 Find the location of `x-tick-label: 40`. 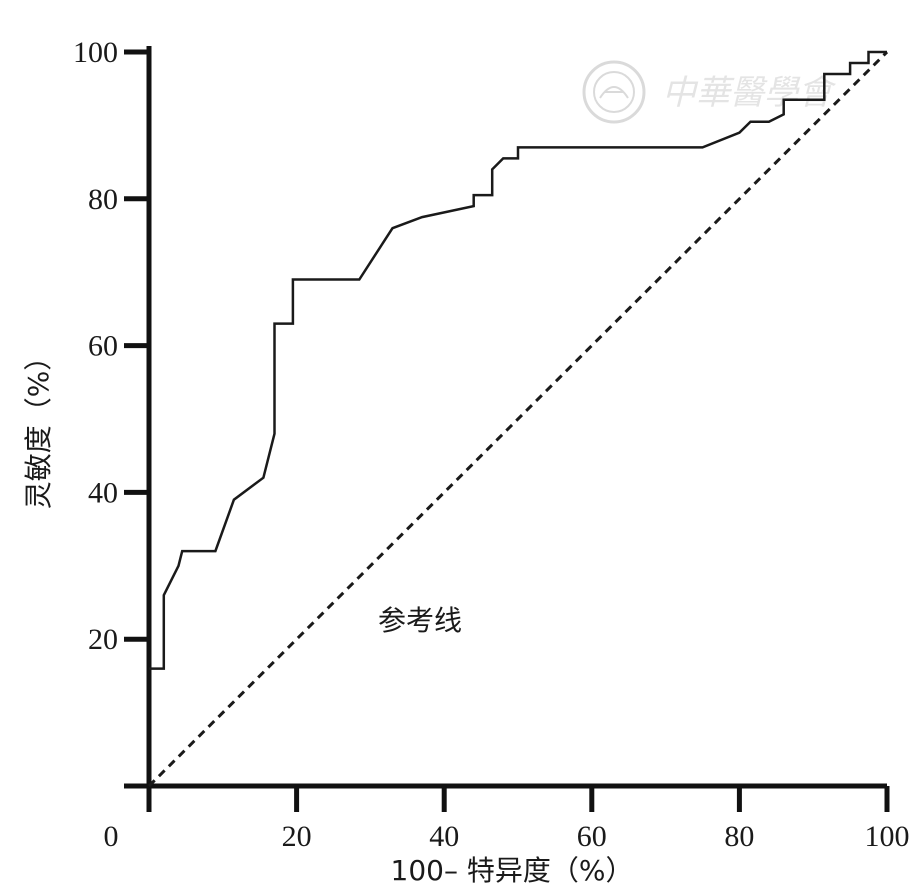

x-tick-label: 40 is located at coordinates (444, 836).